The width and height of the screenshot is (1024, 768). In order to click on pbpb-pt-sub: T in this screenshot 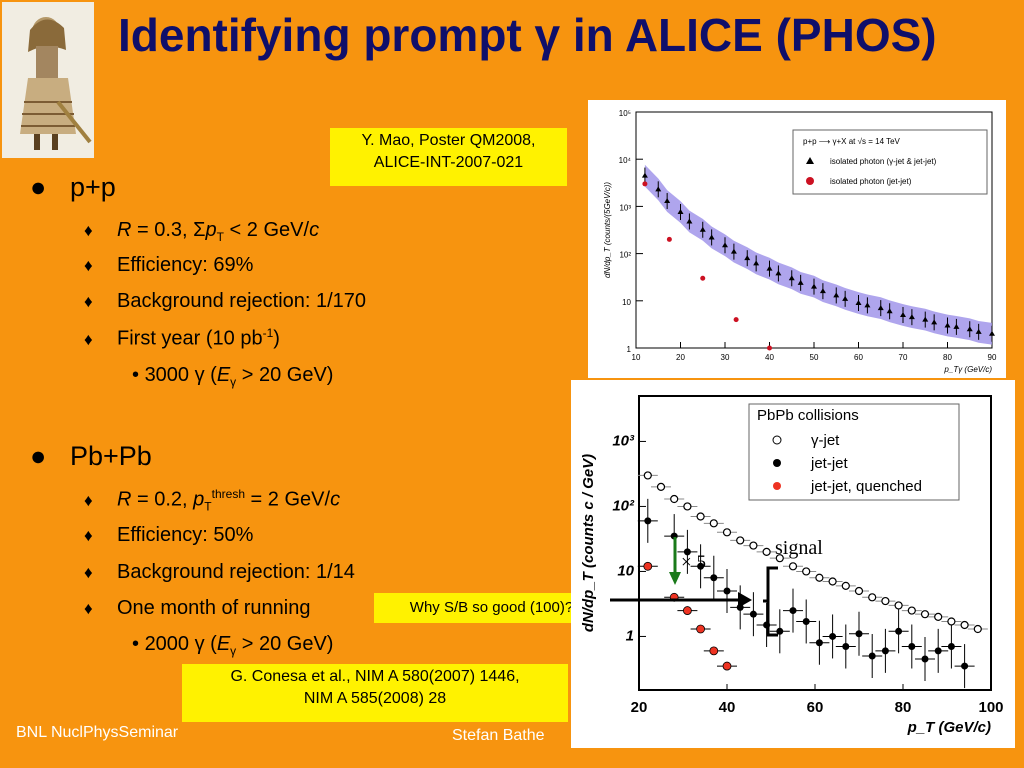, I will do `click(208, 506)`.